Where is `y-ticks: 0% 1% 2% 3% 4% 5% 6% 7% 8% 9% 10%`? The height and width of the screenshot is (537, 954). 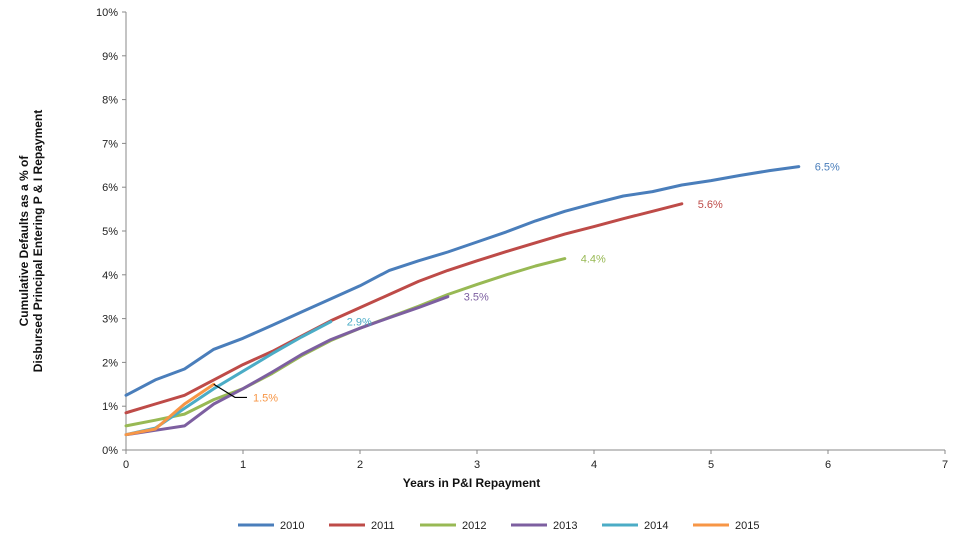 y-ticks: 0% 1% 2% 3% 4% 5% 6% 7% 8% 9% 10% is located at coordinates (111, 232).